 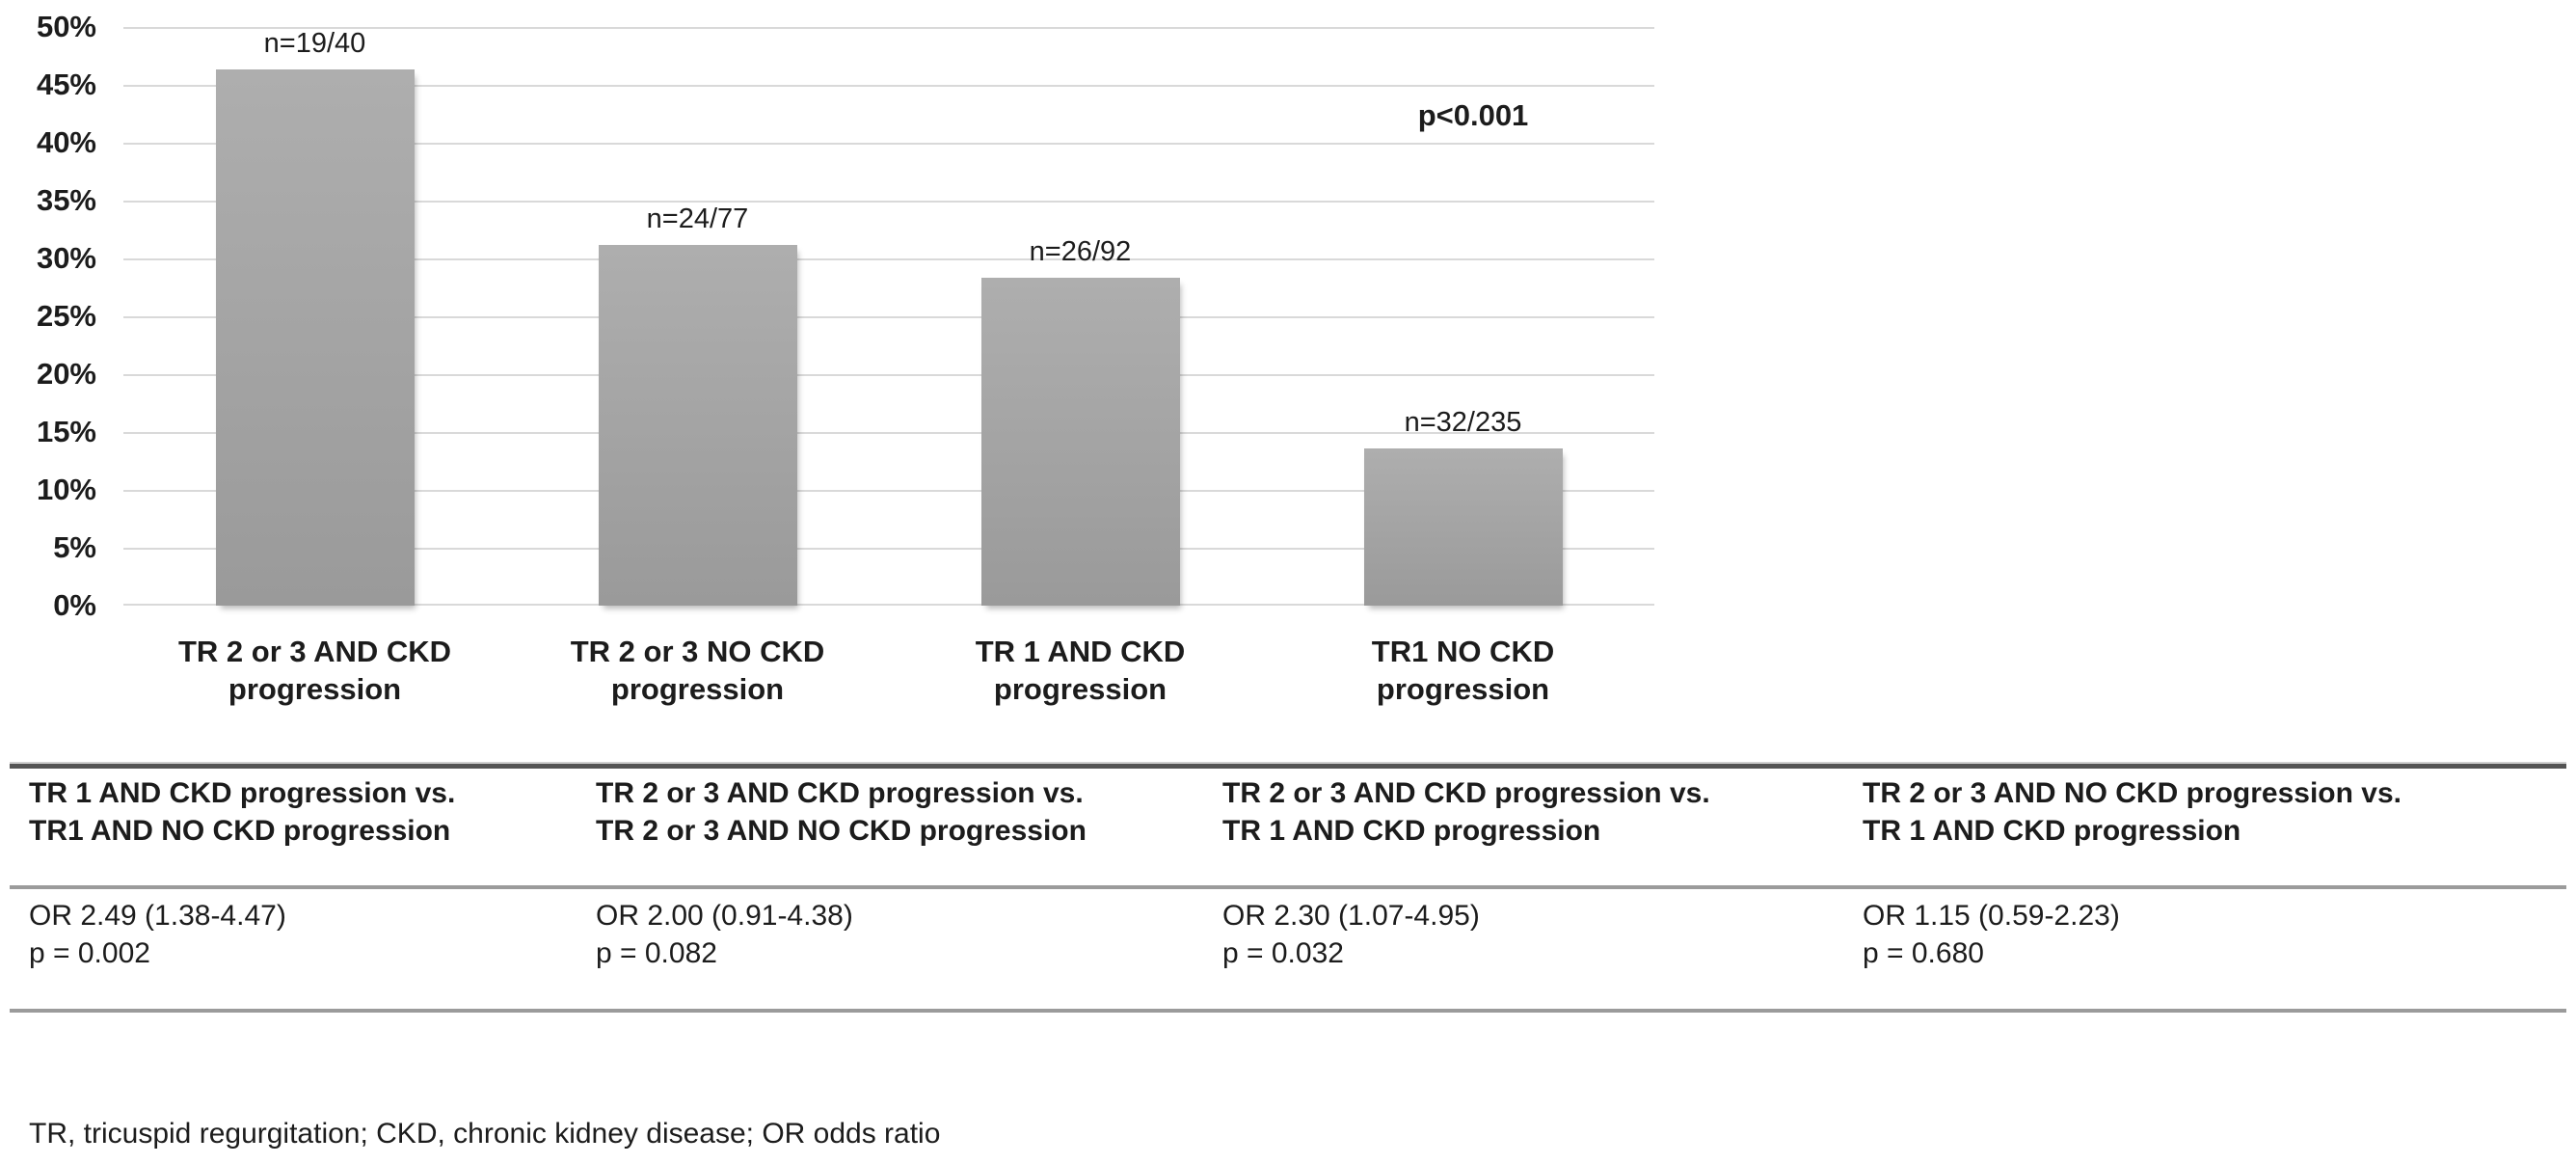 What do you see at coordinates (315, 670) in the screenshot?
I see `x-axis-label: TR 2 or 3 AND CKD progression` at bounding box center [315, 670].